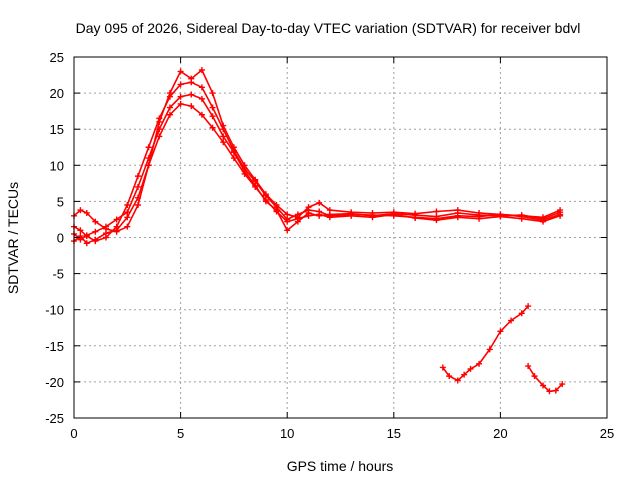 Image resolution: width=640 pixels, height=480 pixels. What do you see at coordinates (287, 433) in the screenshot?
I see `x-tick-label: 10` at bounding box center [287, 433].